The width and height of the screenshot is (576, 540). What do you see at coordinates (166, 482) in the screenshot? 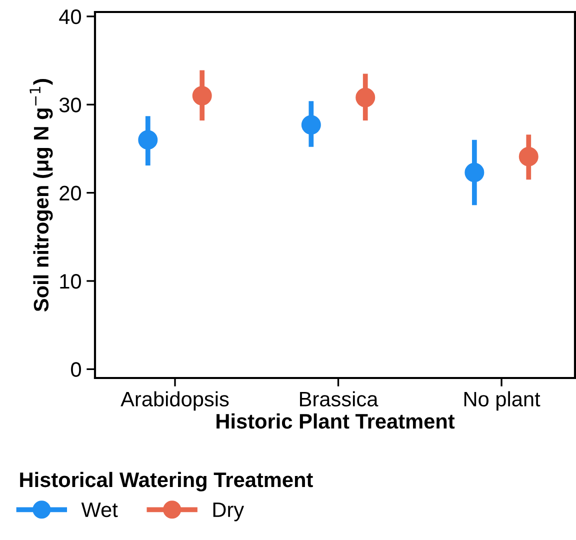
I see `legend-title: Historical Watering Treatment` at bounding box center [166, 482].